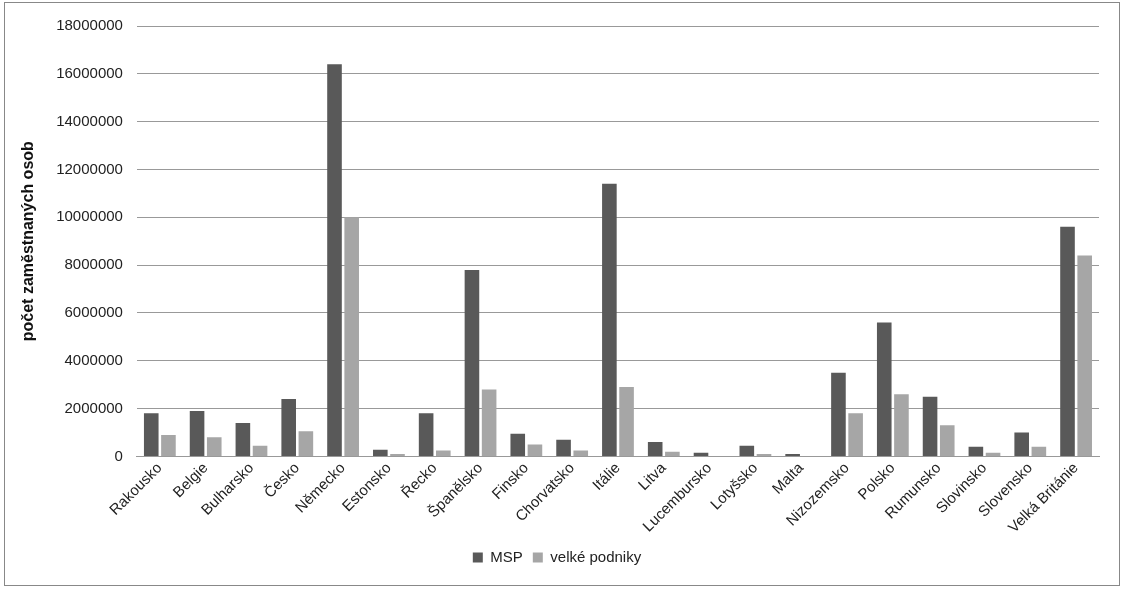 This screenshot has height=590, width=1126. I want to click on y-tick-label: 6000000, so click(93, 312).